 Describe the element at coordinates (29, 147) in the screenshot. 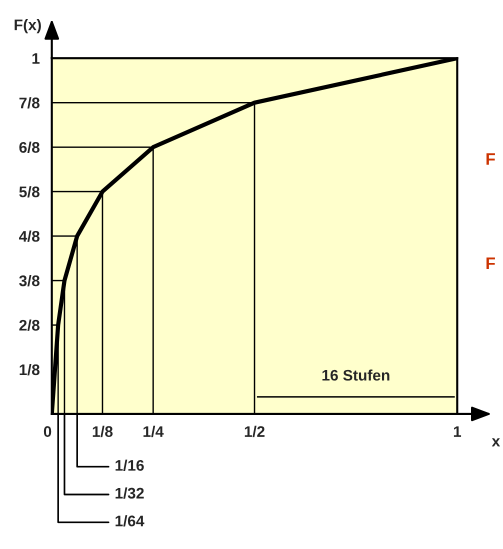

I see `y-tick-label: 6/8` at that location.